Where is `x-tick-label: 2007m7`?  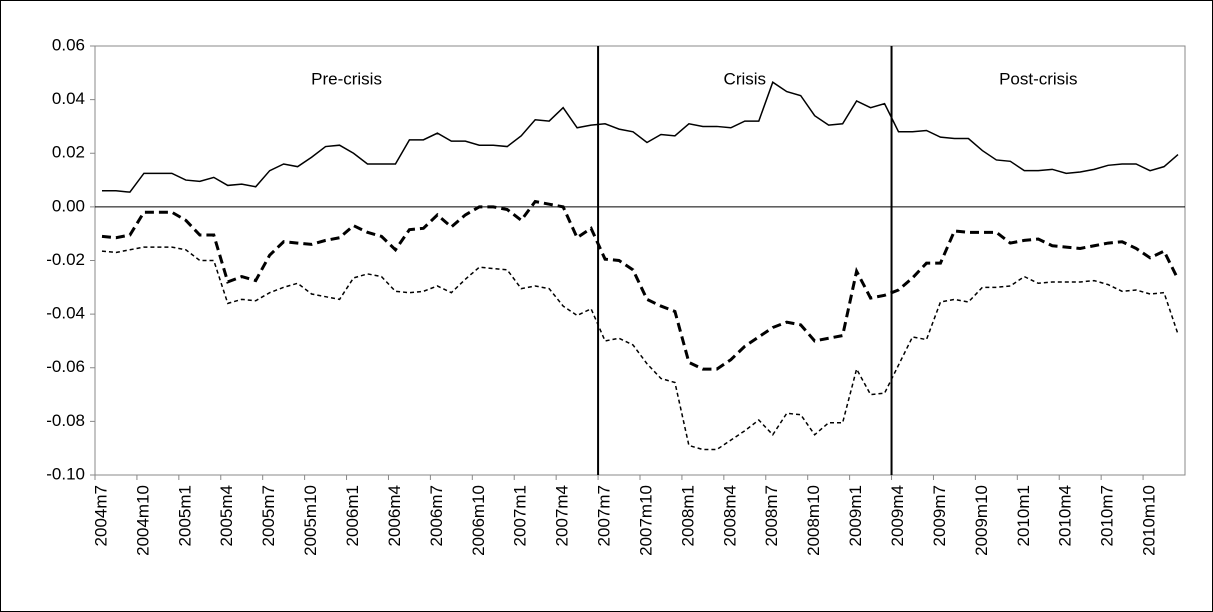
x-tick-label: 2007m7 is located at coordinates (604, 515).